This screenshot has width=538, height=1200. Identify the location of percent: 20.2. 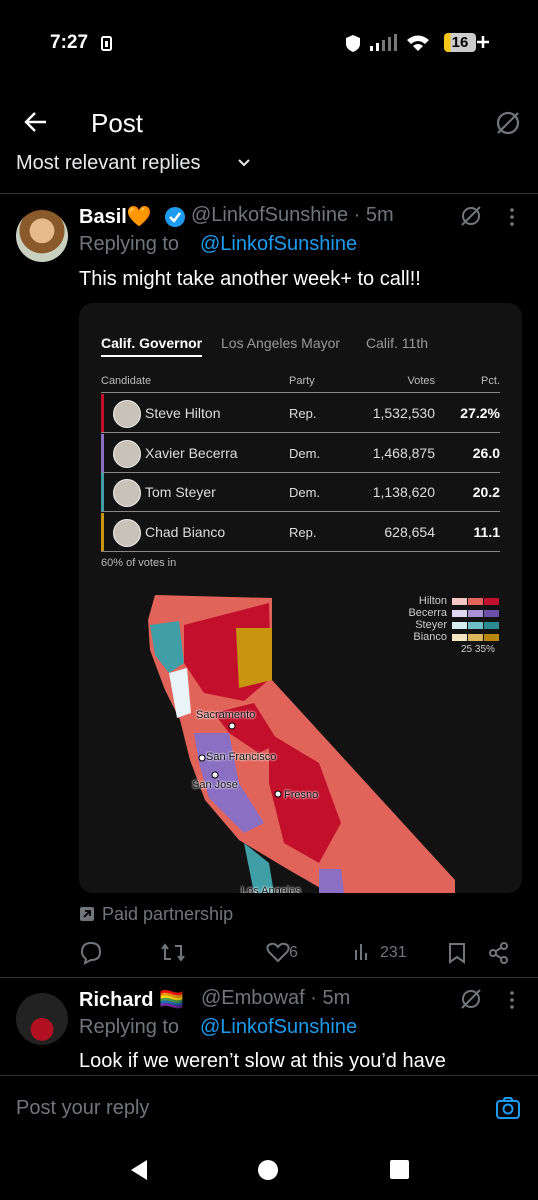
(486, 492).